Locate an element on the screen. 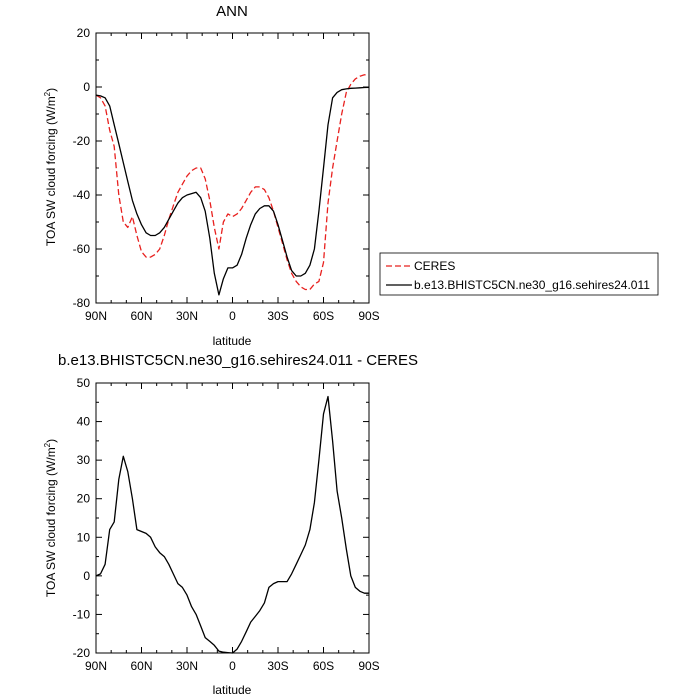 The height and width of the screenshot is (700, 700). bottom-xtick-label: 90N is located at coordinates (96, 666).